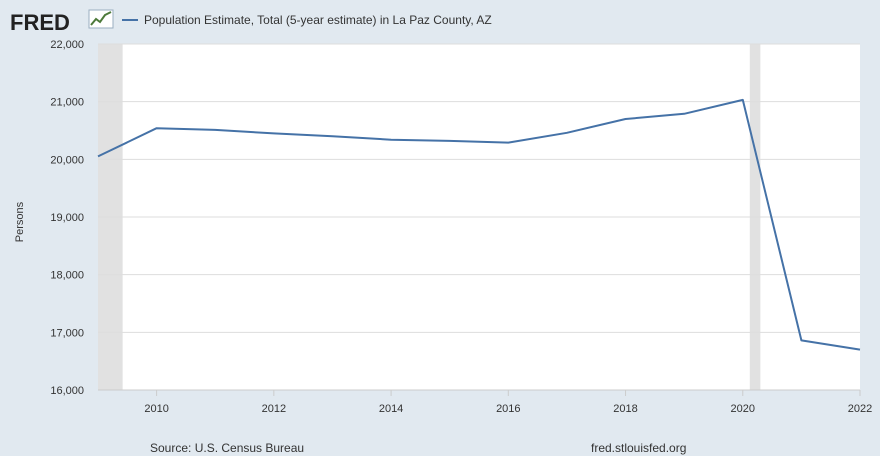  Describe the element at coordinates (40, 22) in the screenshot. I see `fred-logo-text: FRED` at that location.